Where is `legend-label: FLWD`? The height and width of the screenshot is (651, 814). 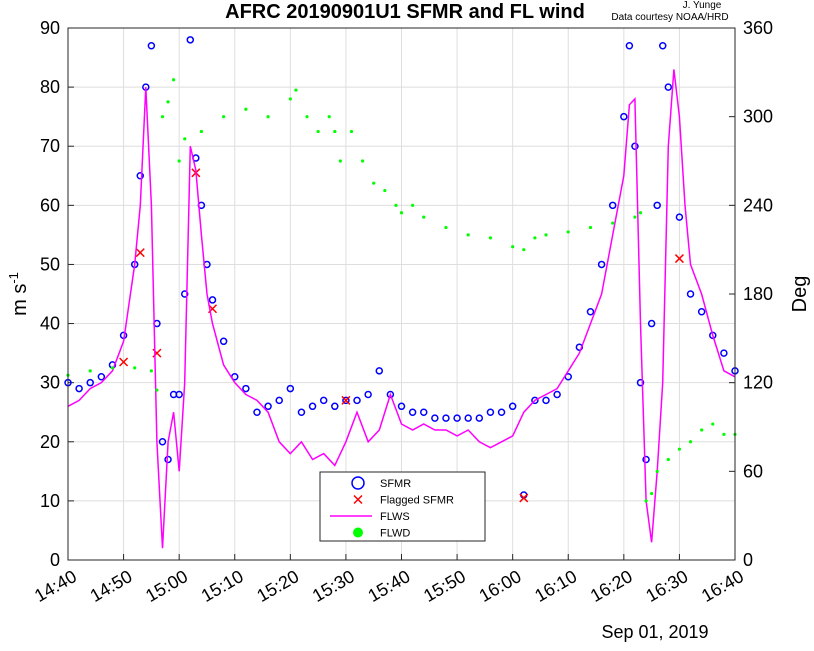 legend-label: FLWD is located at coordinates (395, 534).